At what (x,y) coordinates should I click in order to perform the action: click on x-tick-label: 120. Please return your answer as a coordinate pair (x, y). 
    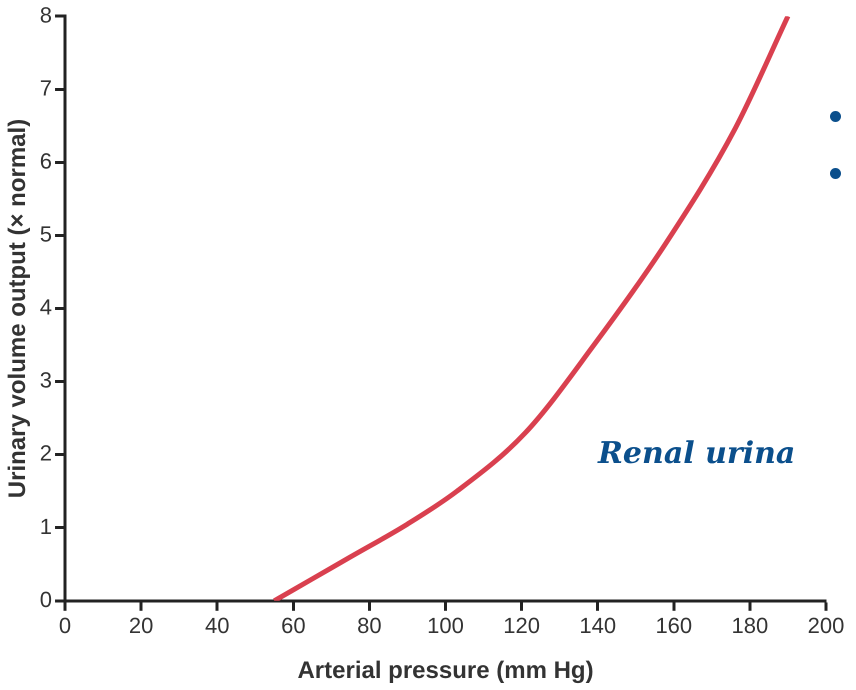
    Looking at the image, I should click on (521, 625).